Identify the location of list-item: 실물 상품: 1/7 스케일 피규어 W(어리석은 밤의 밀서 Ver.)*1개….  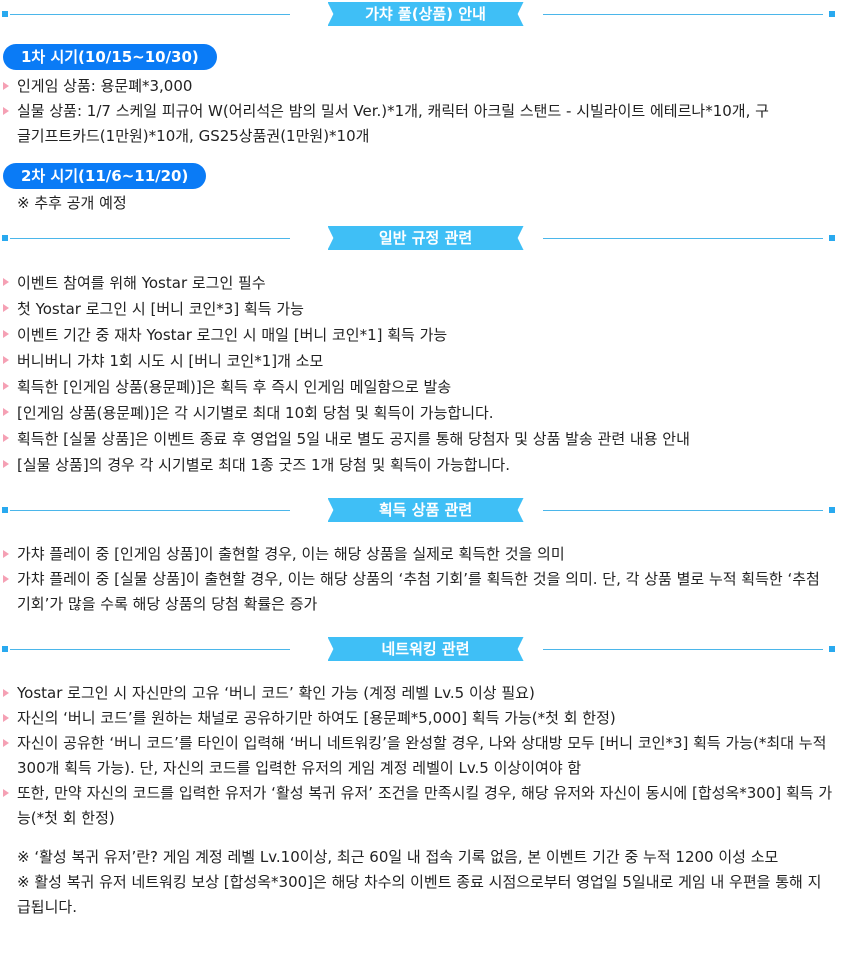
(390, 124).